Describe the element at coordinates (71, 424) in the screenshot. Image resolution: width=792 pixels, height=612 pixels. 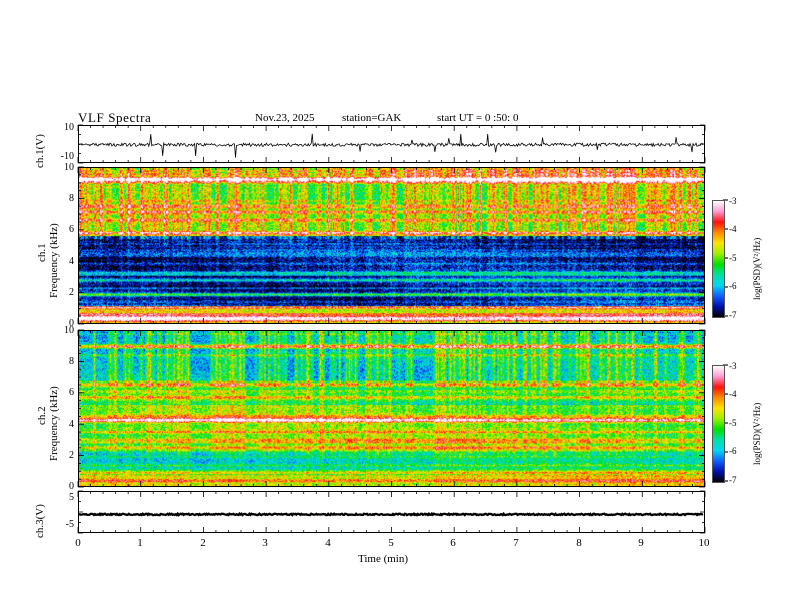
I see `ch2-tick-4: 4` at that location.